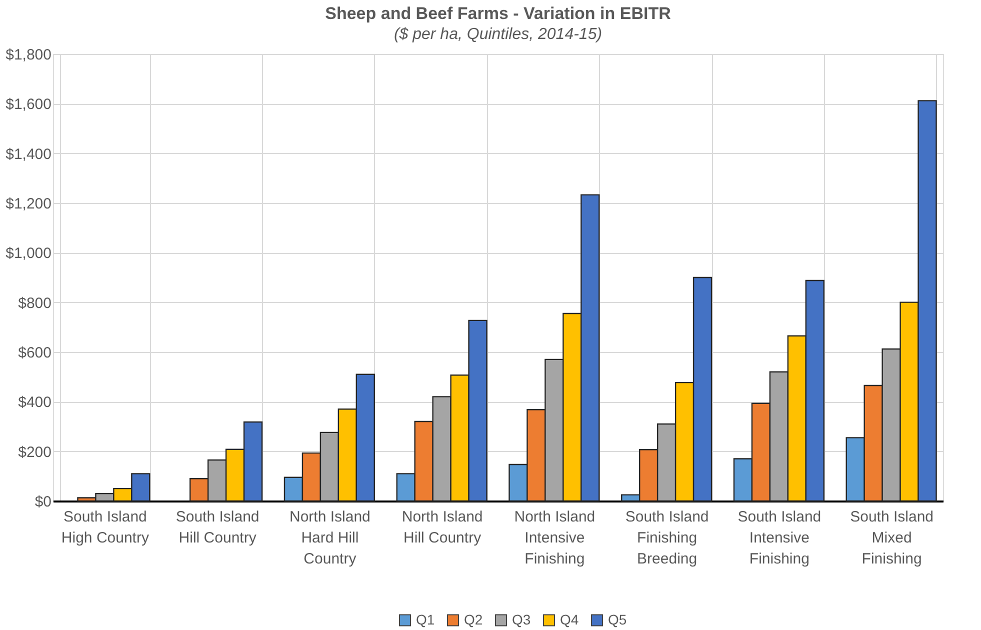 Image resolution: width=981 pixels, height=630 pixels. I want to click on y-tick-label: $200, so click(35, 452).